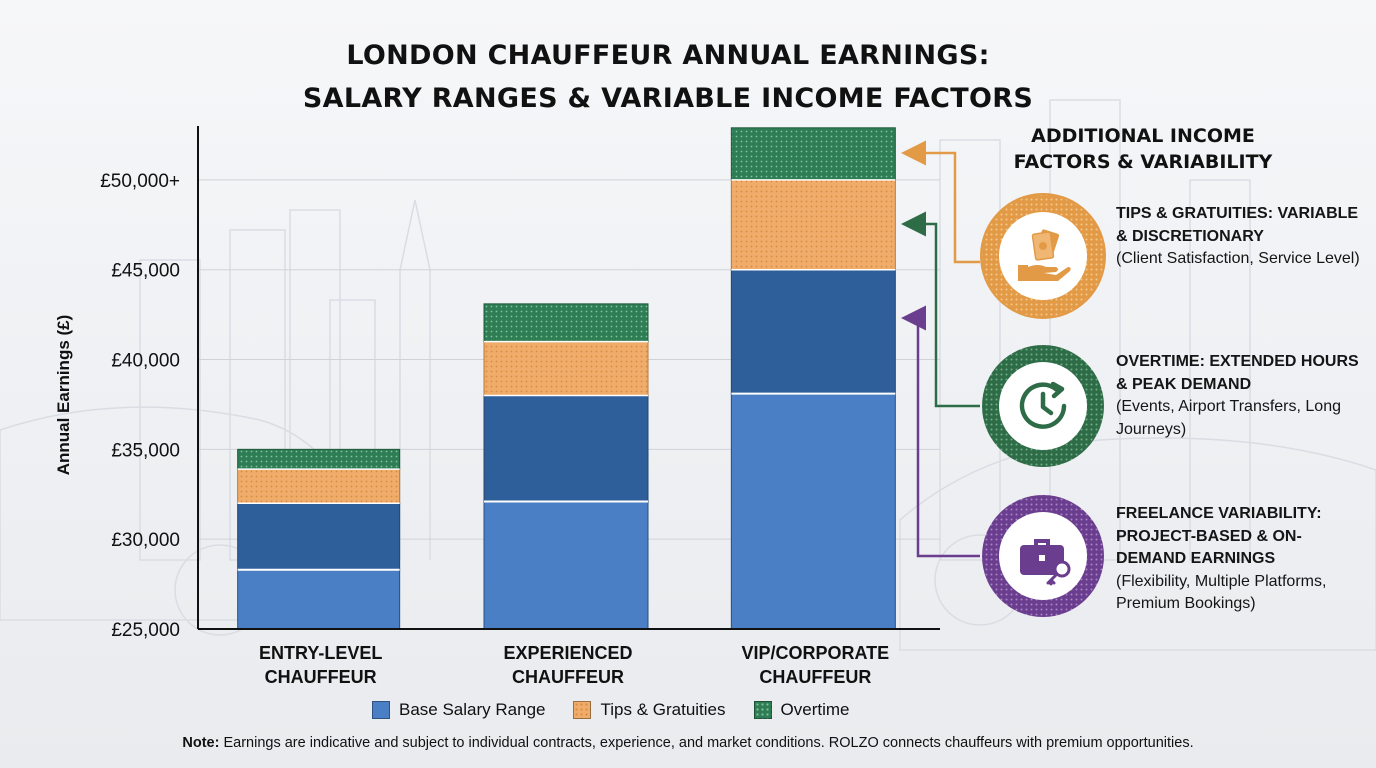 Image resolution: width=1376 pixels, height=768 pixels. What do you see at coordinates (668, 98) in the screenshot?
I see `title-line-2: SALARY RANGES & VARIABLE INCOME FACTORS` at bounding box center [668, 98].